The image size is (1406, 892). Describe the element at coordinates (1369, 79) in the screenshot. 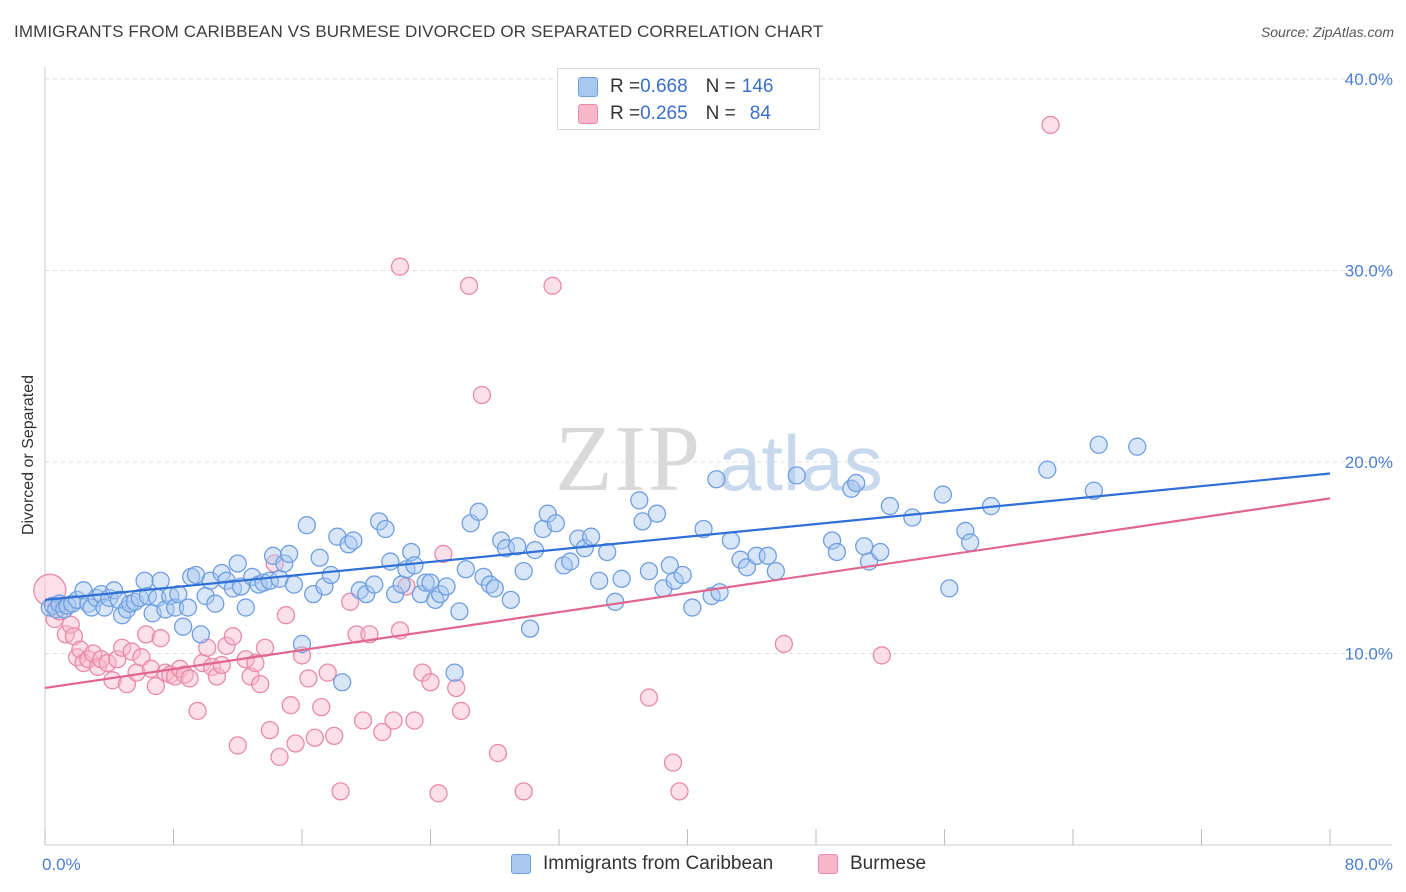

I see `y-tick-label: 40.0%` at that location.